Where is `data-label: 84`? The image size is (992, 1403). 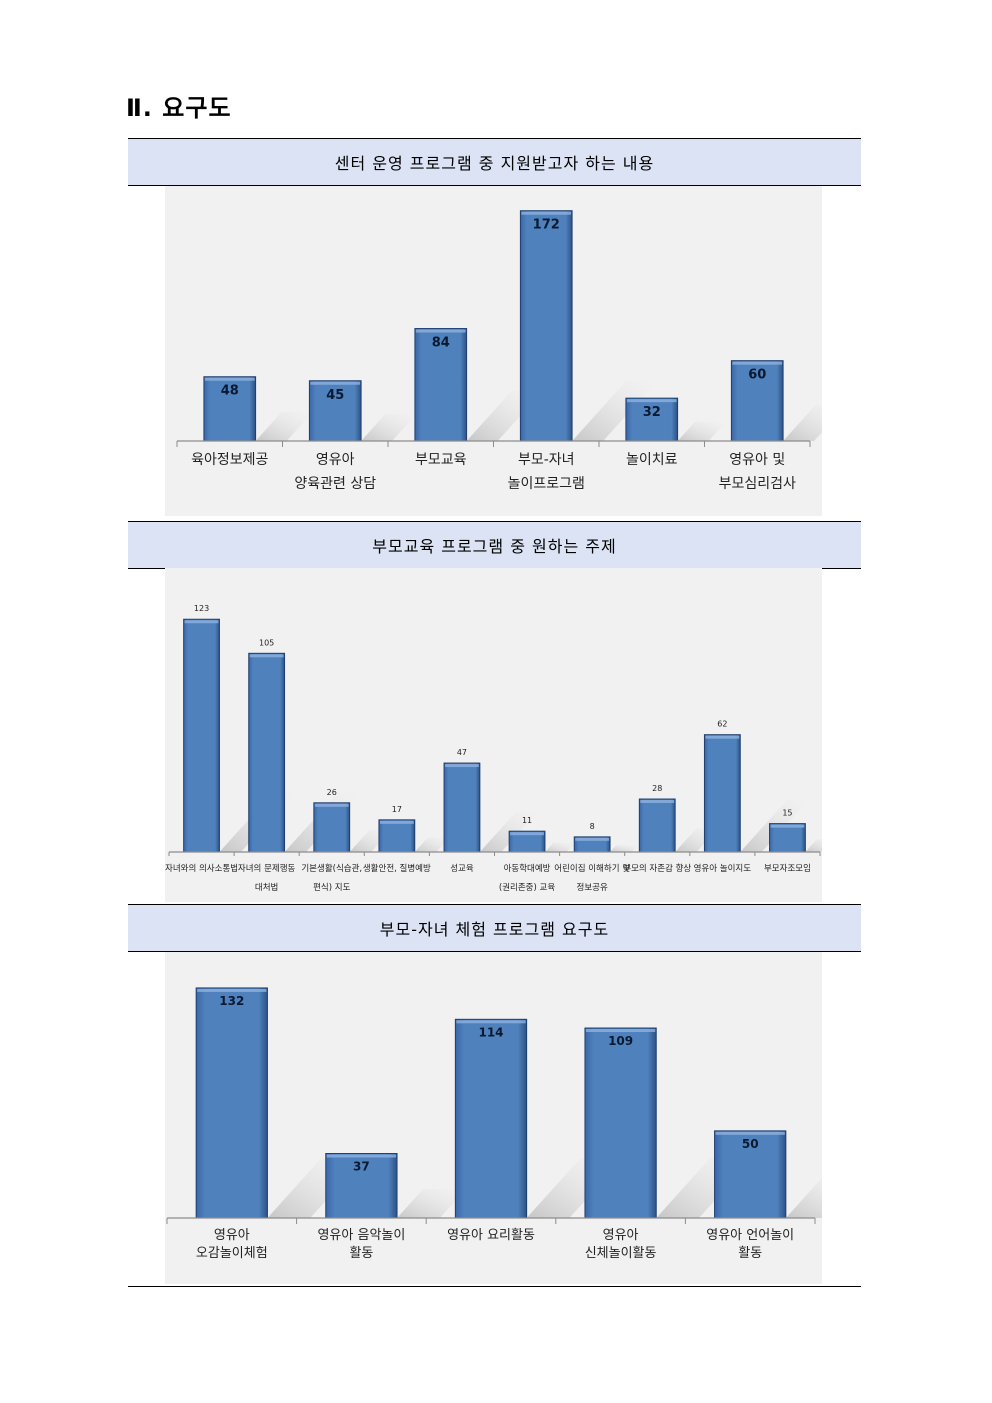
data-label: 84 is located at coordinates (441, 343).